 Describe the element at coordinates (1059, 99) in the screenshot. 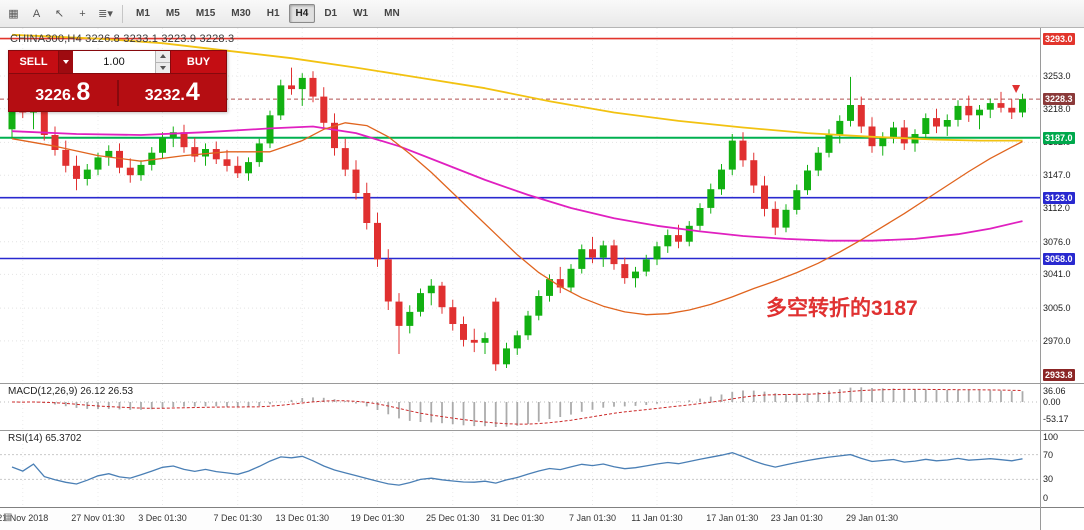

I see `price-line-label: 3228.3` at that location.